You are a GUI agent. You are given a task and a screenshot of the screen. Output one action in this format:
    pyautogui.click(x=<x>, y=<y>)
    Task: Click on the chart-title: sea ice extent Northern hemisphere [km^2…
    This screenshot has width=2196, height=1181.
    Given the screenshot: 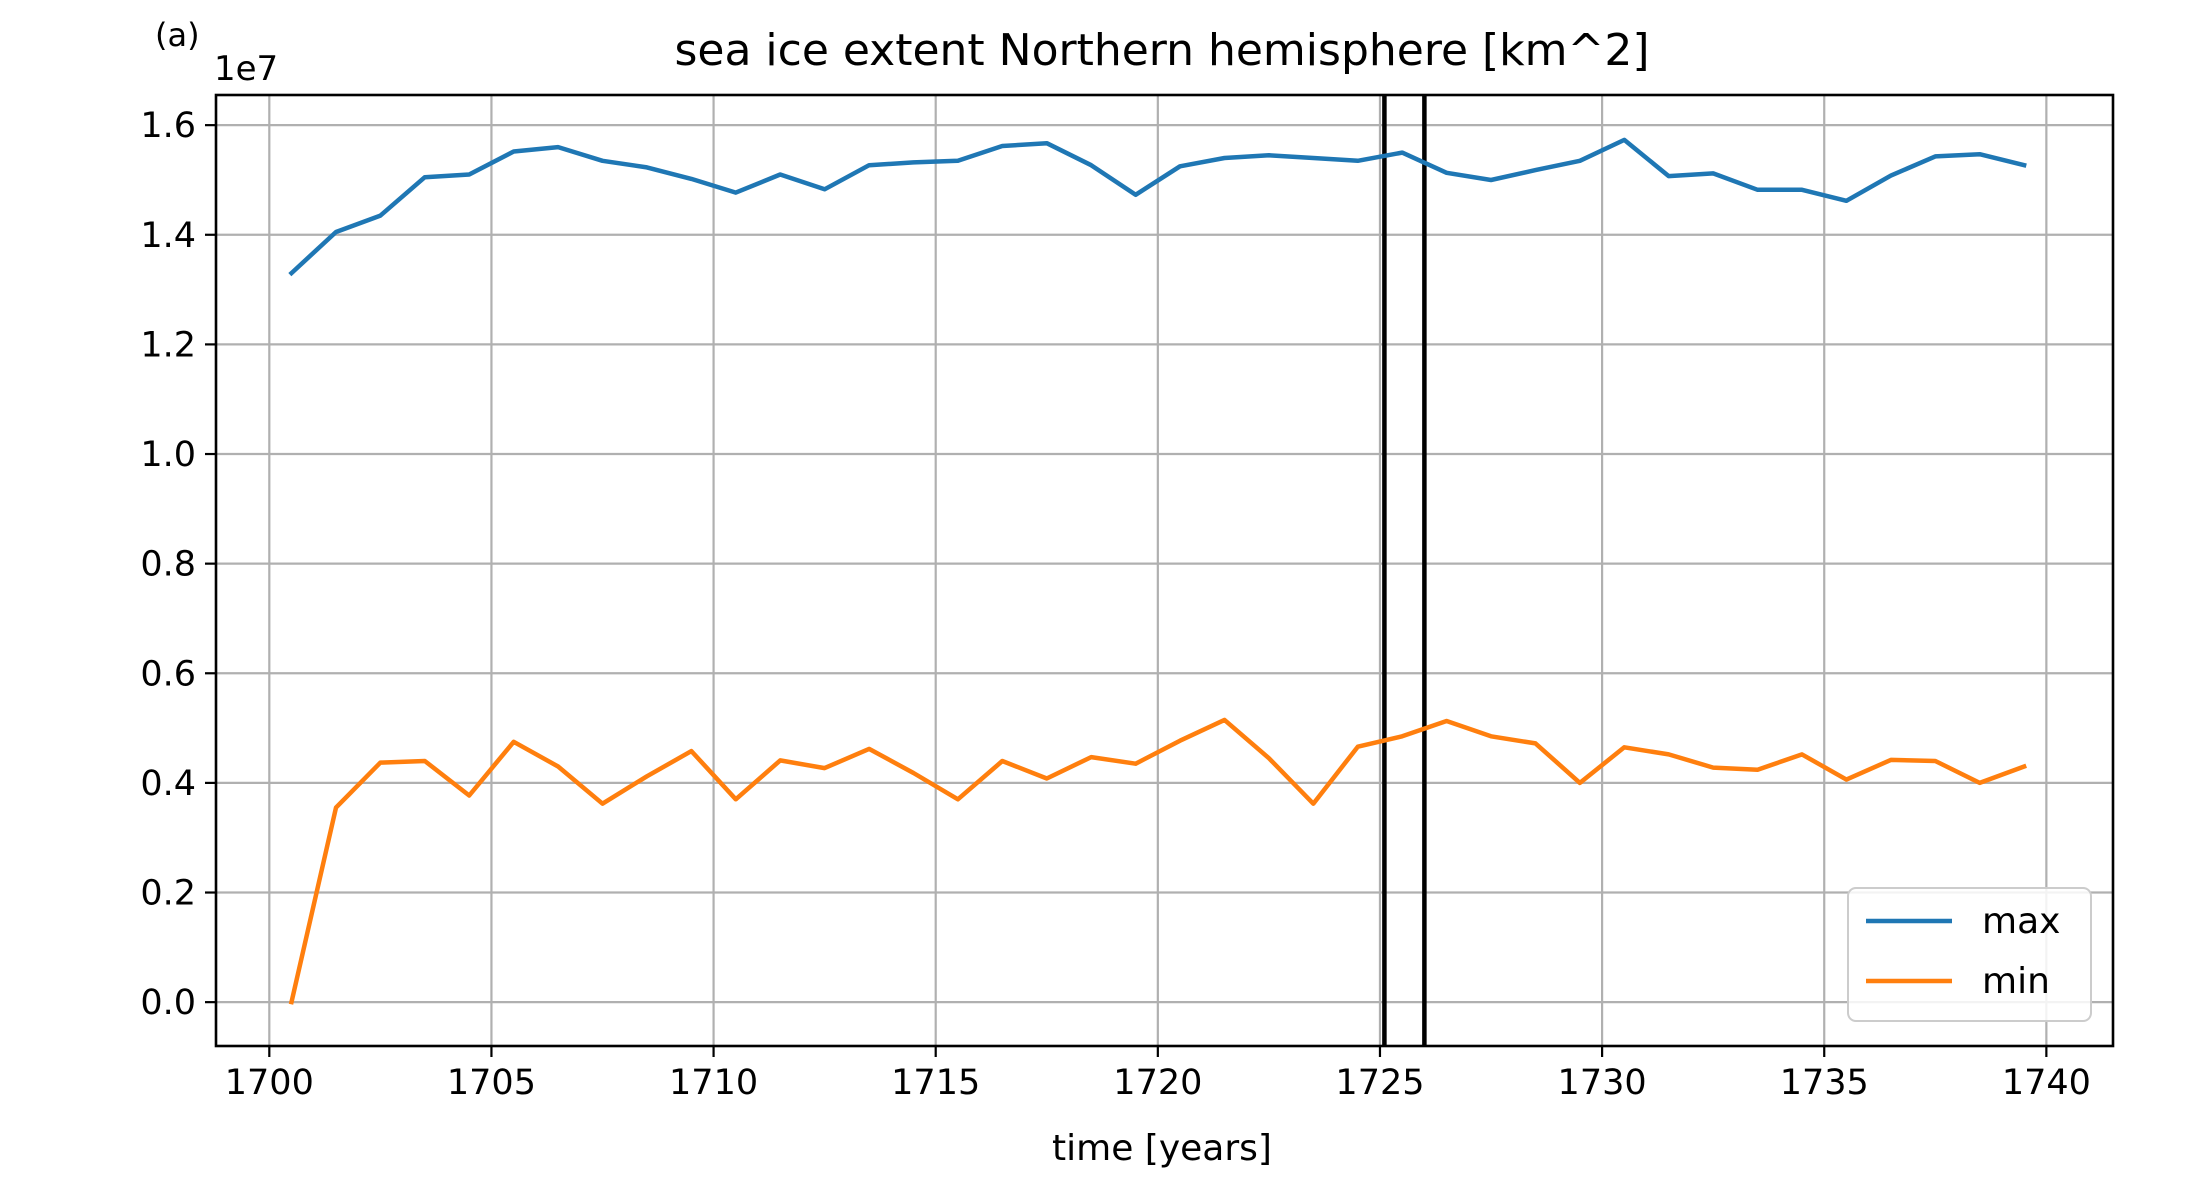 What is the action you would take?
    pyautogui.click(x=1161, y=50)
    